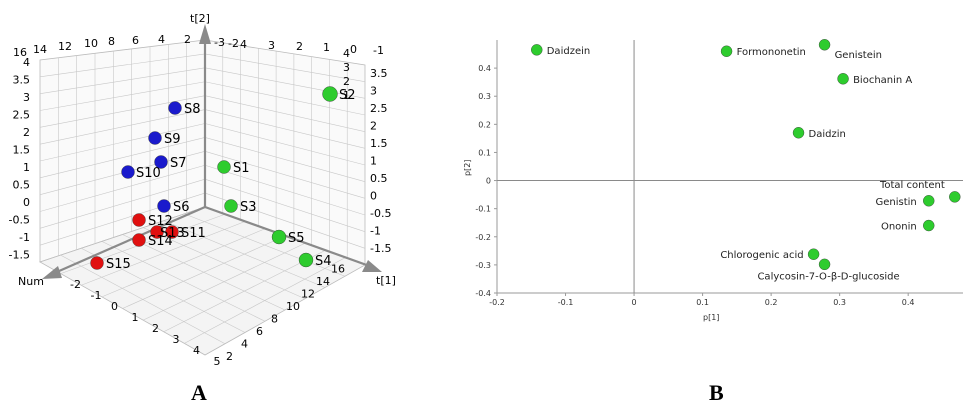 Image resolution: width=966 pixels, height=407 pixels. I want to click on point-s5, so click(279, 237).